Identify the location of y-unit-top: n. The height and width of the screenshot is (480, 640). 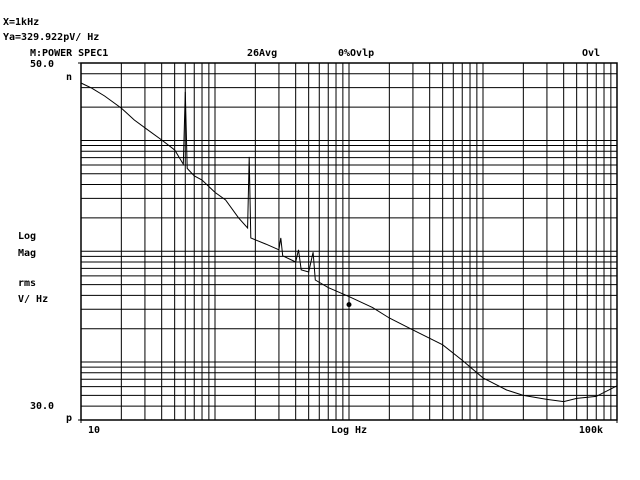
(69, 77).